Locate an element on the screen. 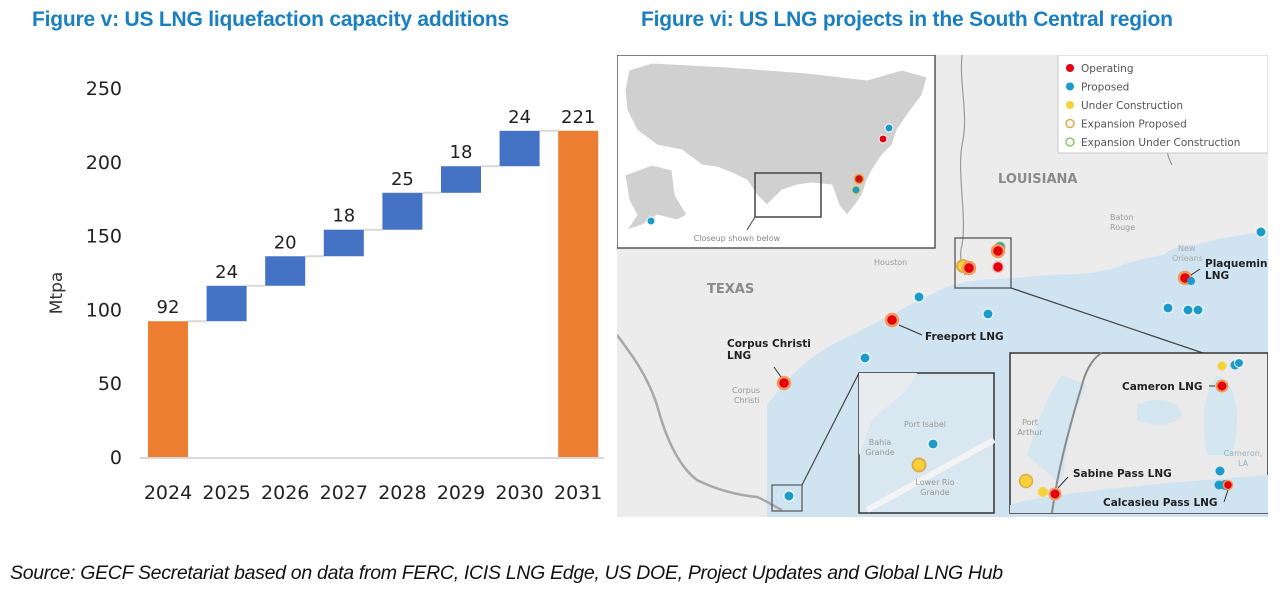 This screenshot has width=1280, height=590. legend-label-under-construction: Under Construction is located at coordinates (1132, 106).